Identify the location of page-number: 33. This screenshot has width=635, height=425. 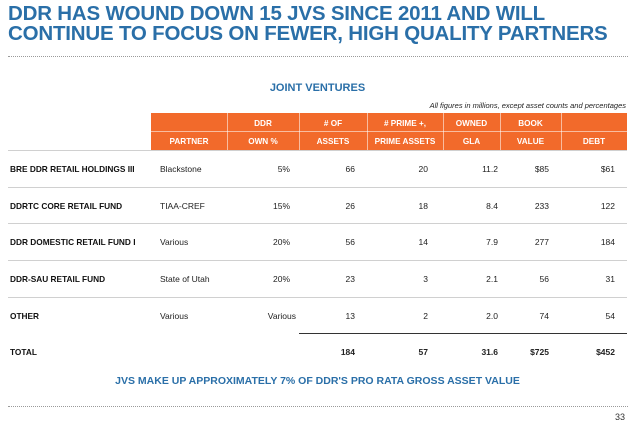
(619, 417).